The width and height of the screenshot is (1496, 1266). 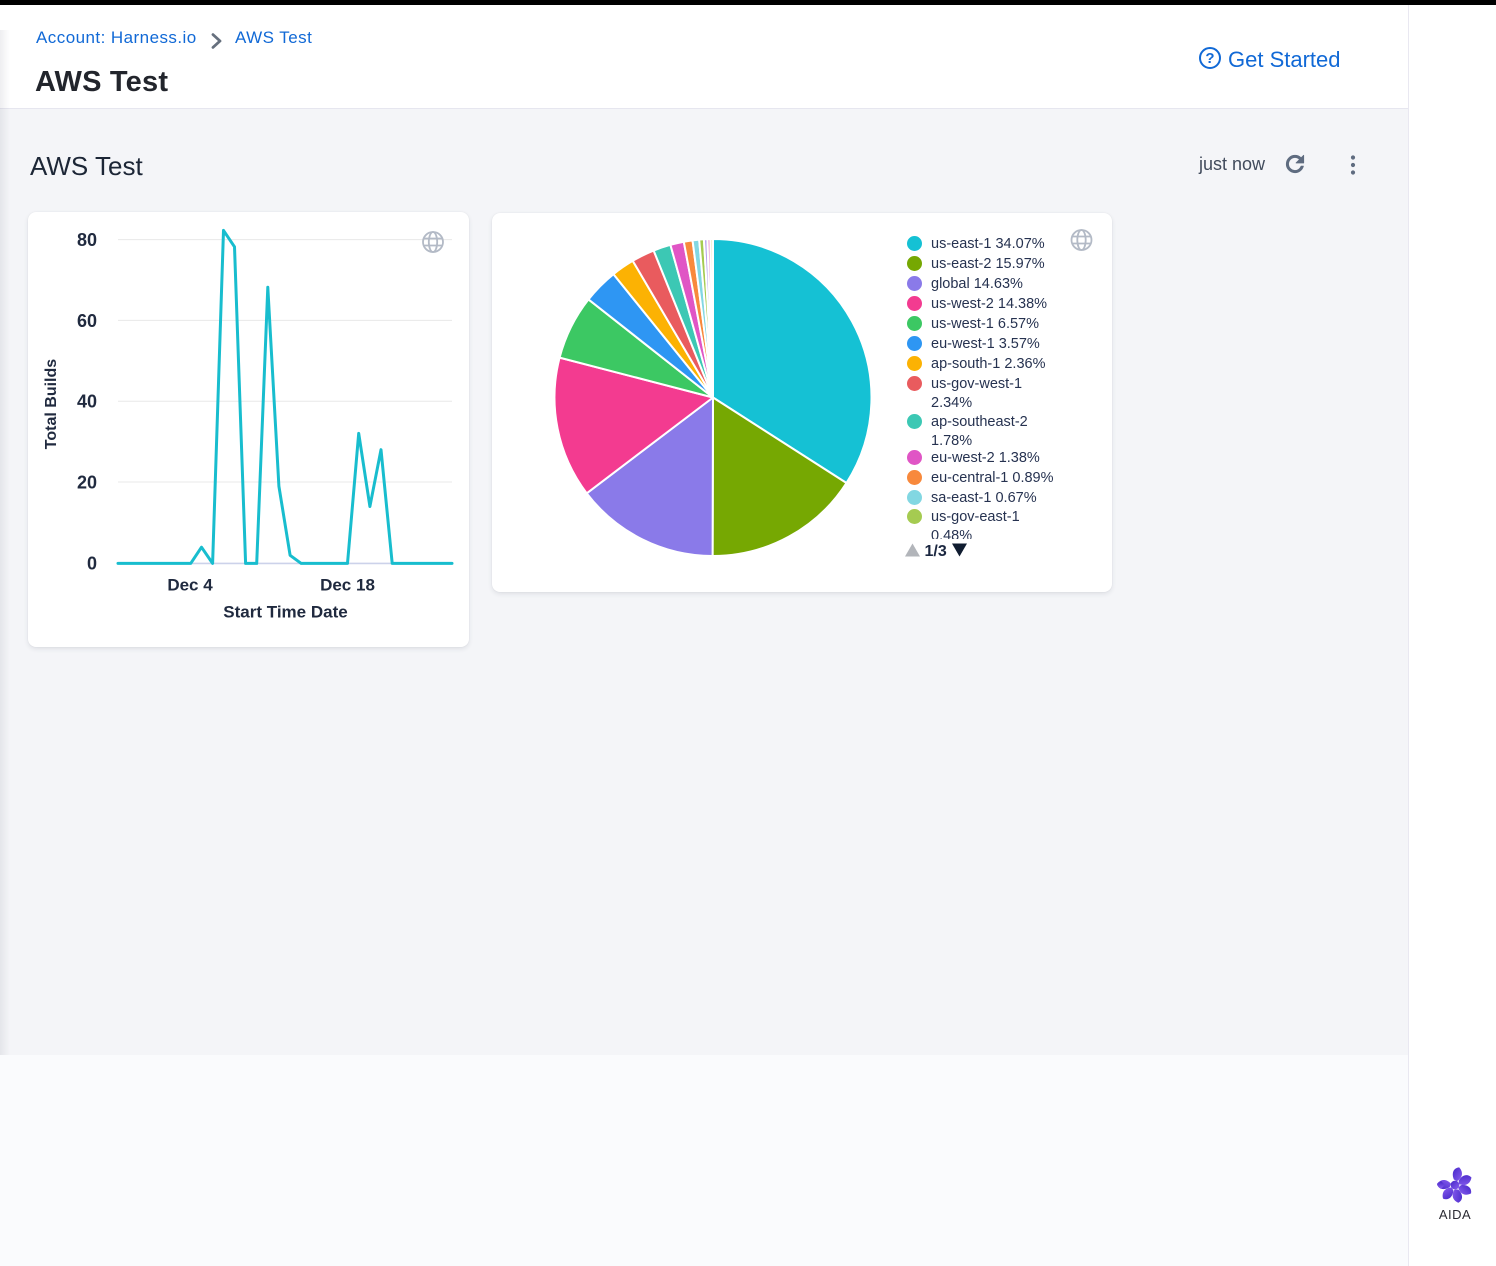 What do you see at coordinates (92, 563) in the screenshot?
I see `svg-text: 0` at bounding box center [92, 563].